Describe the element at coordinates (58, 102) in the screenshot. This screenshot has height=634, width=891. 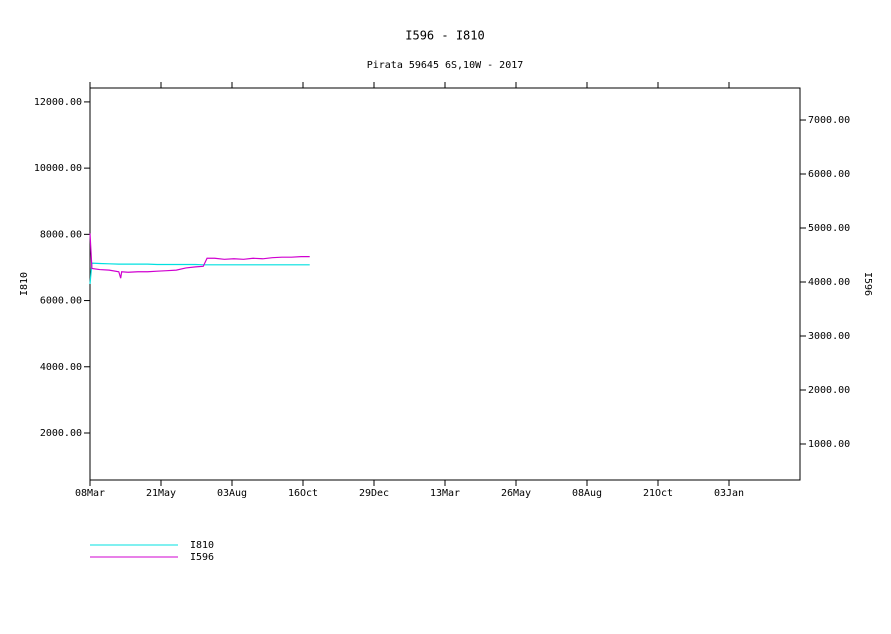
I see `y-tick-label: 12000.00` at that location.